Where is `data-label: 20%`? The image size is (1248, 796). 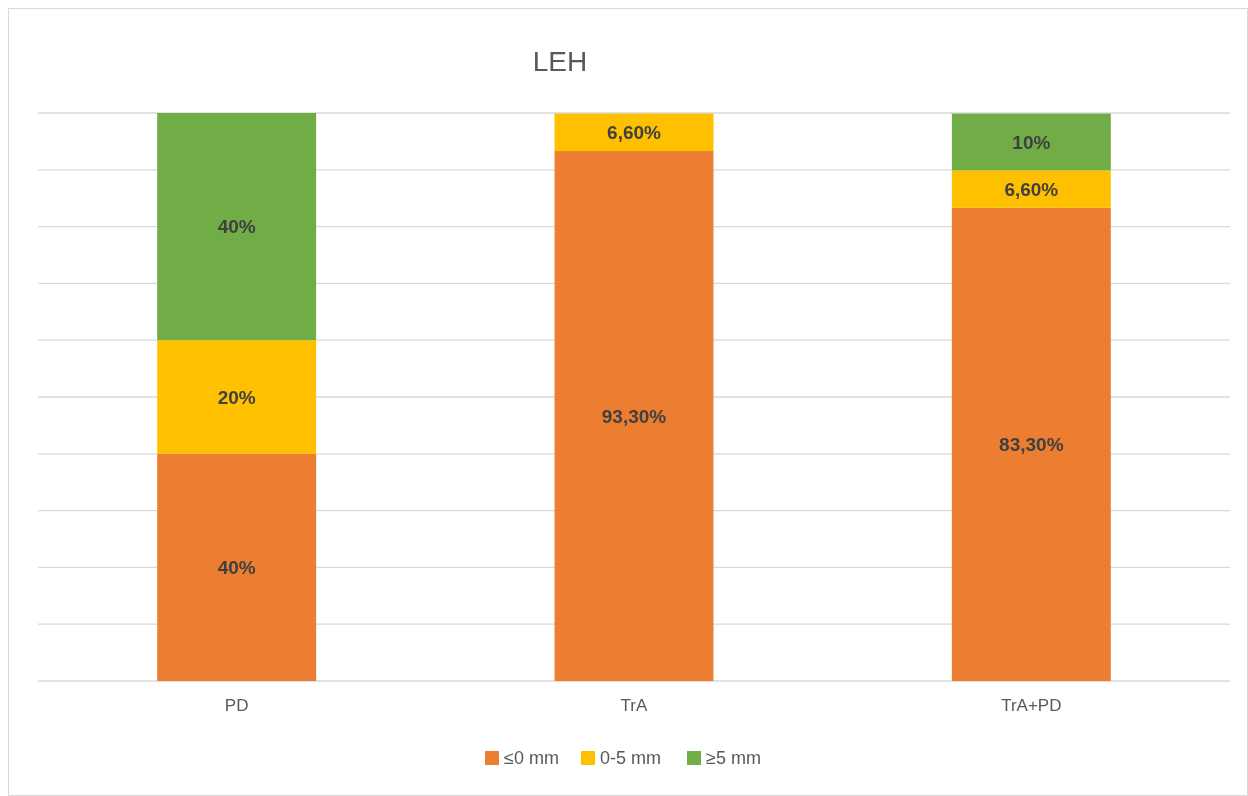
data-label: 20% is located at coordinates (236, 397).